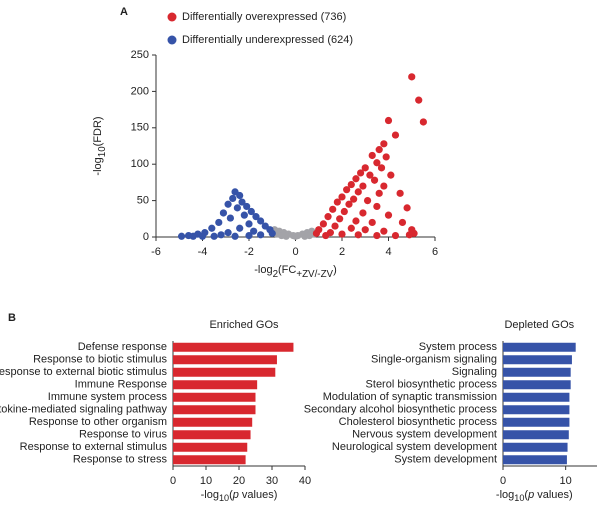  Describe the element at coordinates (445, 460) in the screenshot. I see `category-label: System development` at that location.